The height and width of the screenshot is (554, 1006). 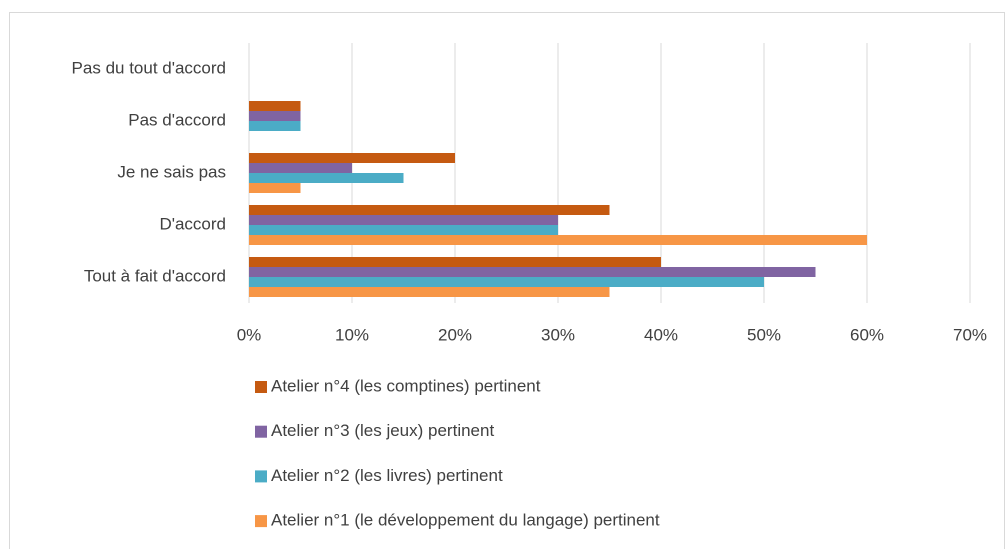 What do you see at coordinates (177, 119) in the screenshot?
I see `y-tick-label: Pas d'accord` at bounding box center [177, 119].